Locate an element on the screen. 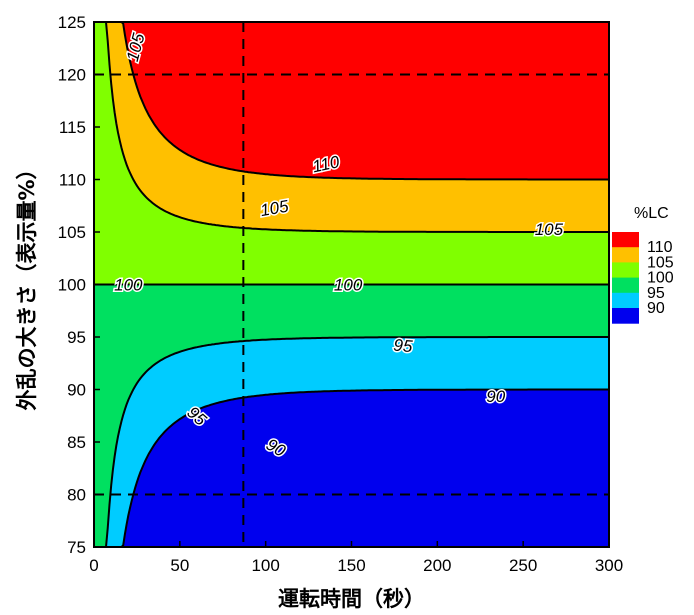 This screenshot has height=615, width=694. contour-label: 105 is located at coordinates (549, 229).